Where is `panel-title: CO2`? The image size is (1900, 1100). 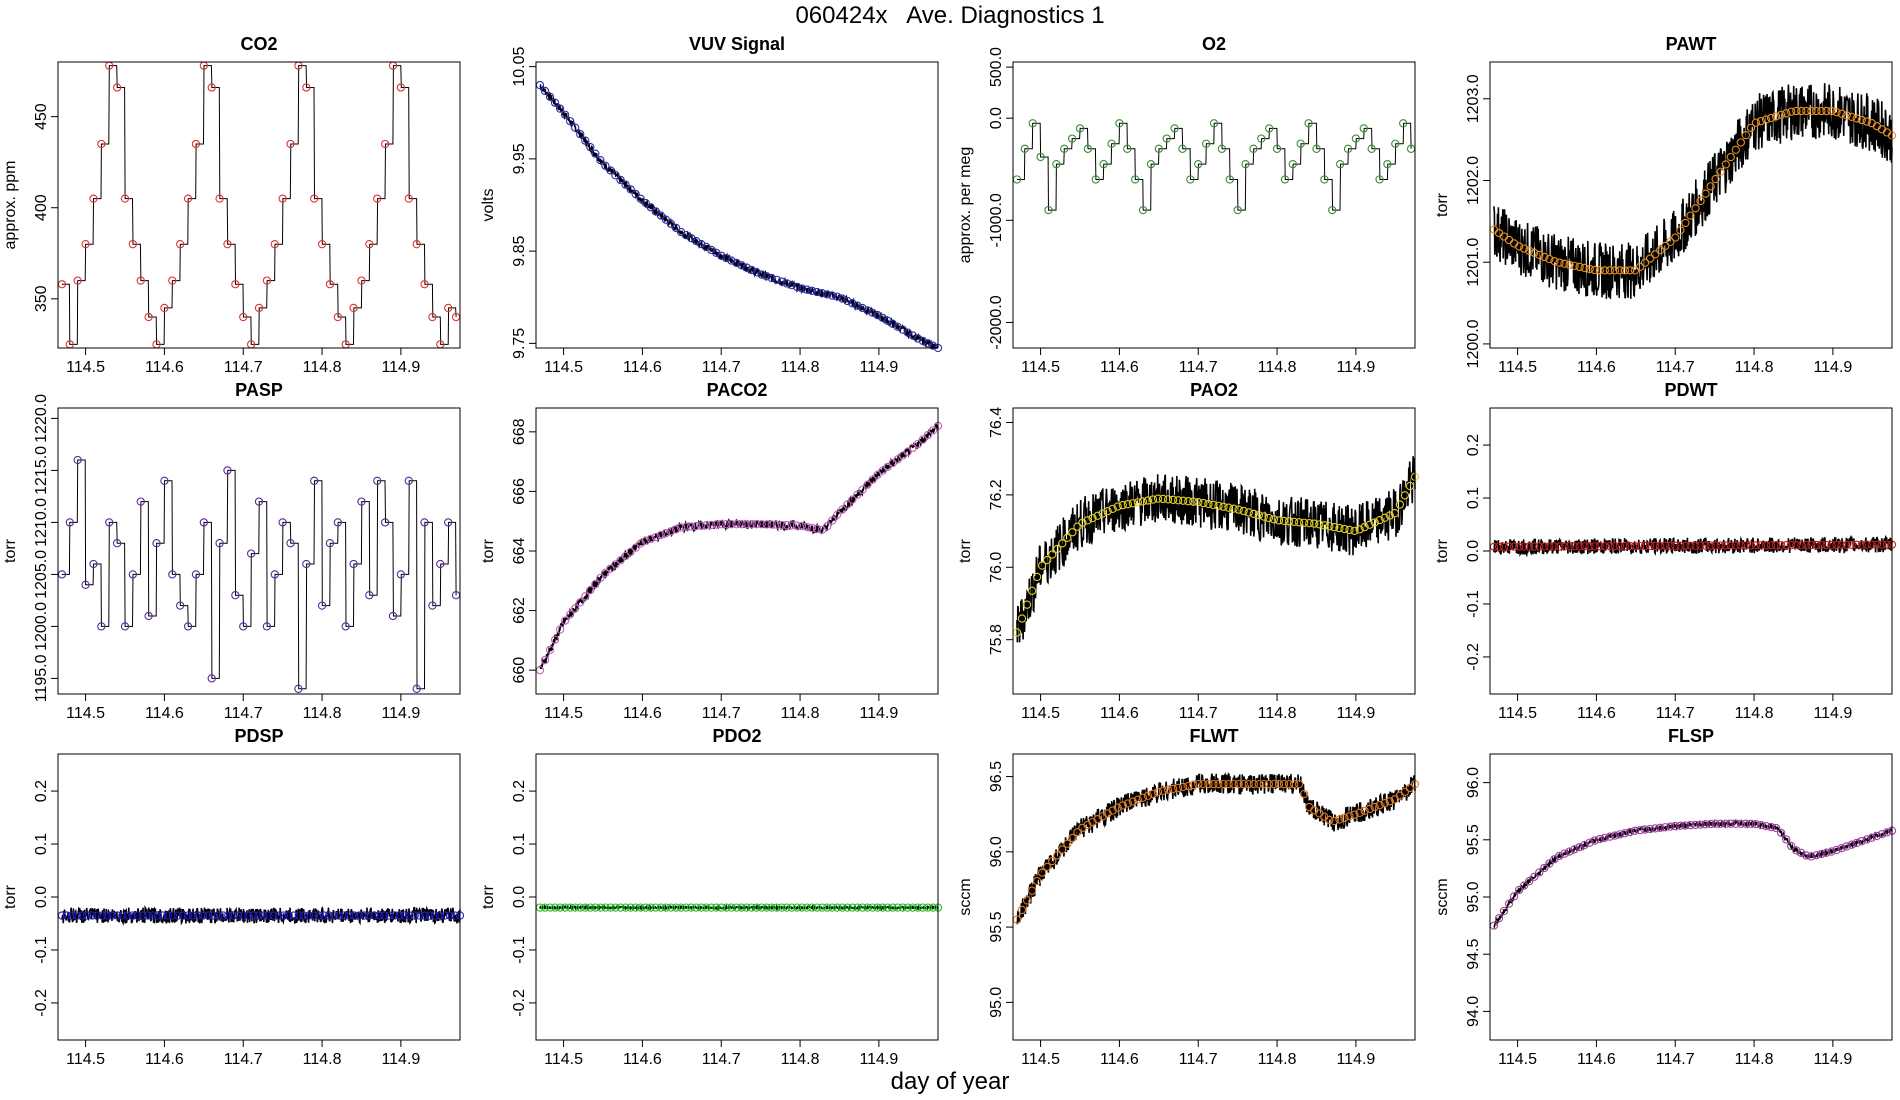
panel-title: CO2 is located at coordinates (259, 44).